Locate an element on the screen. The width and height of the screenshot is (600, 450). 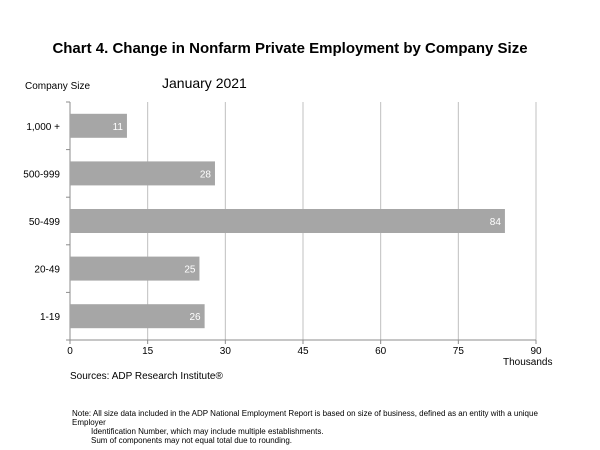
bar-value-label: 11 is located at coordinates (118, 127).